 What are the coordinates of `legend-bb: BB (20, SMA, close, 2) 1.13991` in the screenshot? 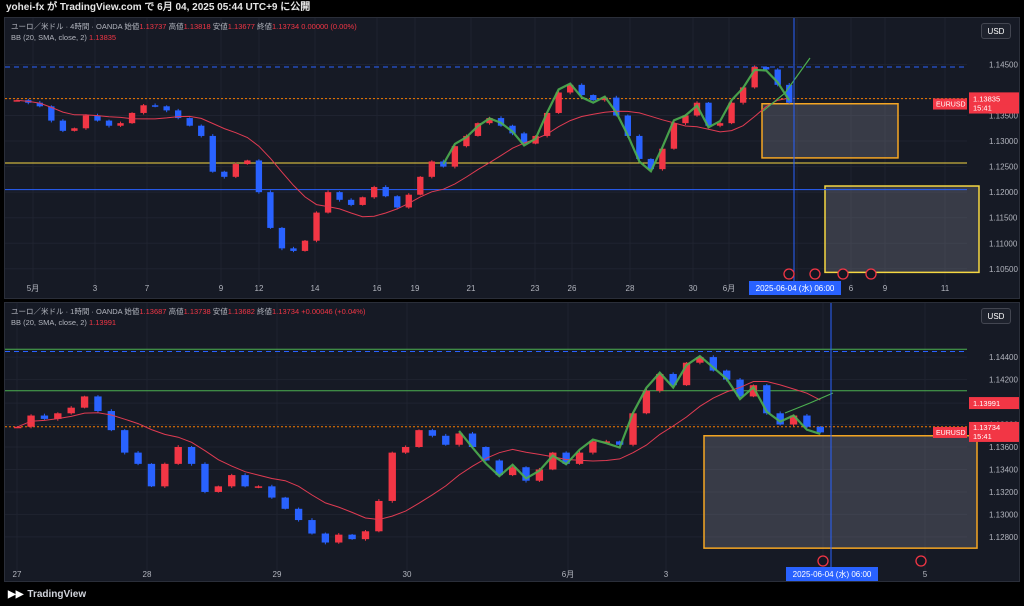 It's located at (63, 323).